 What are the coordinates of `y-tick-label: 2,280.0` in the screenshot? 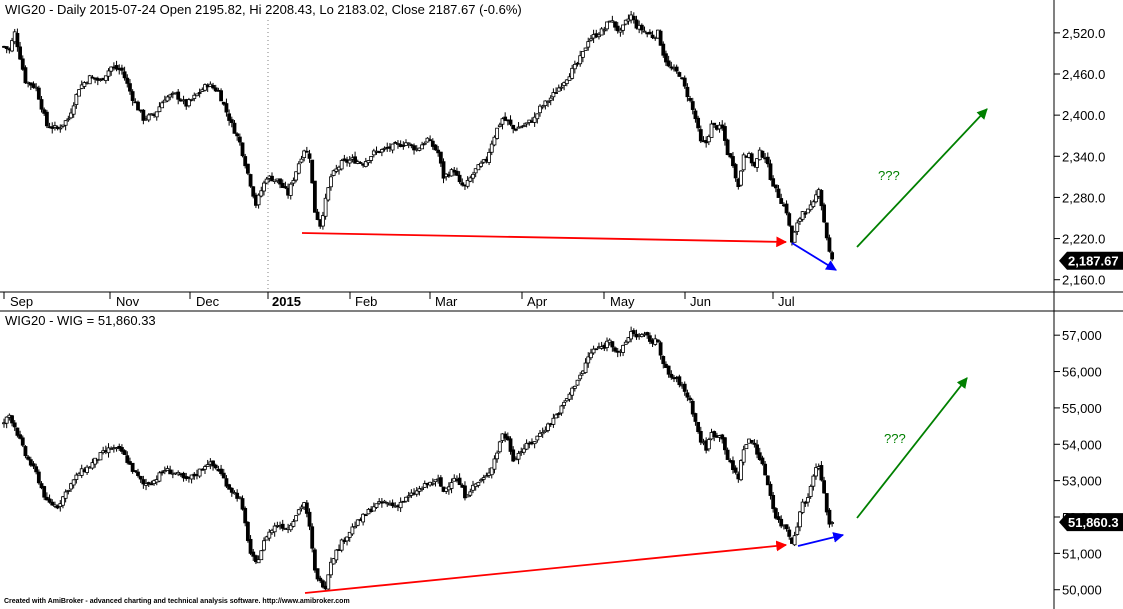 It's located at (1083, 197).